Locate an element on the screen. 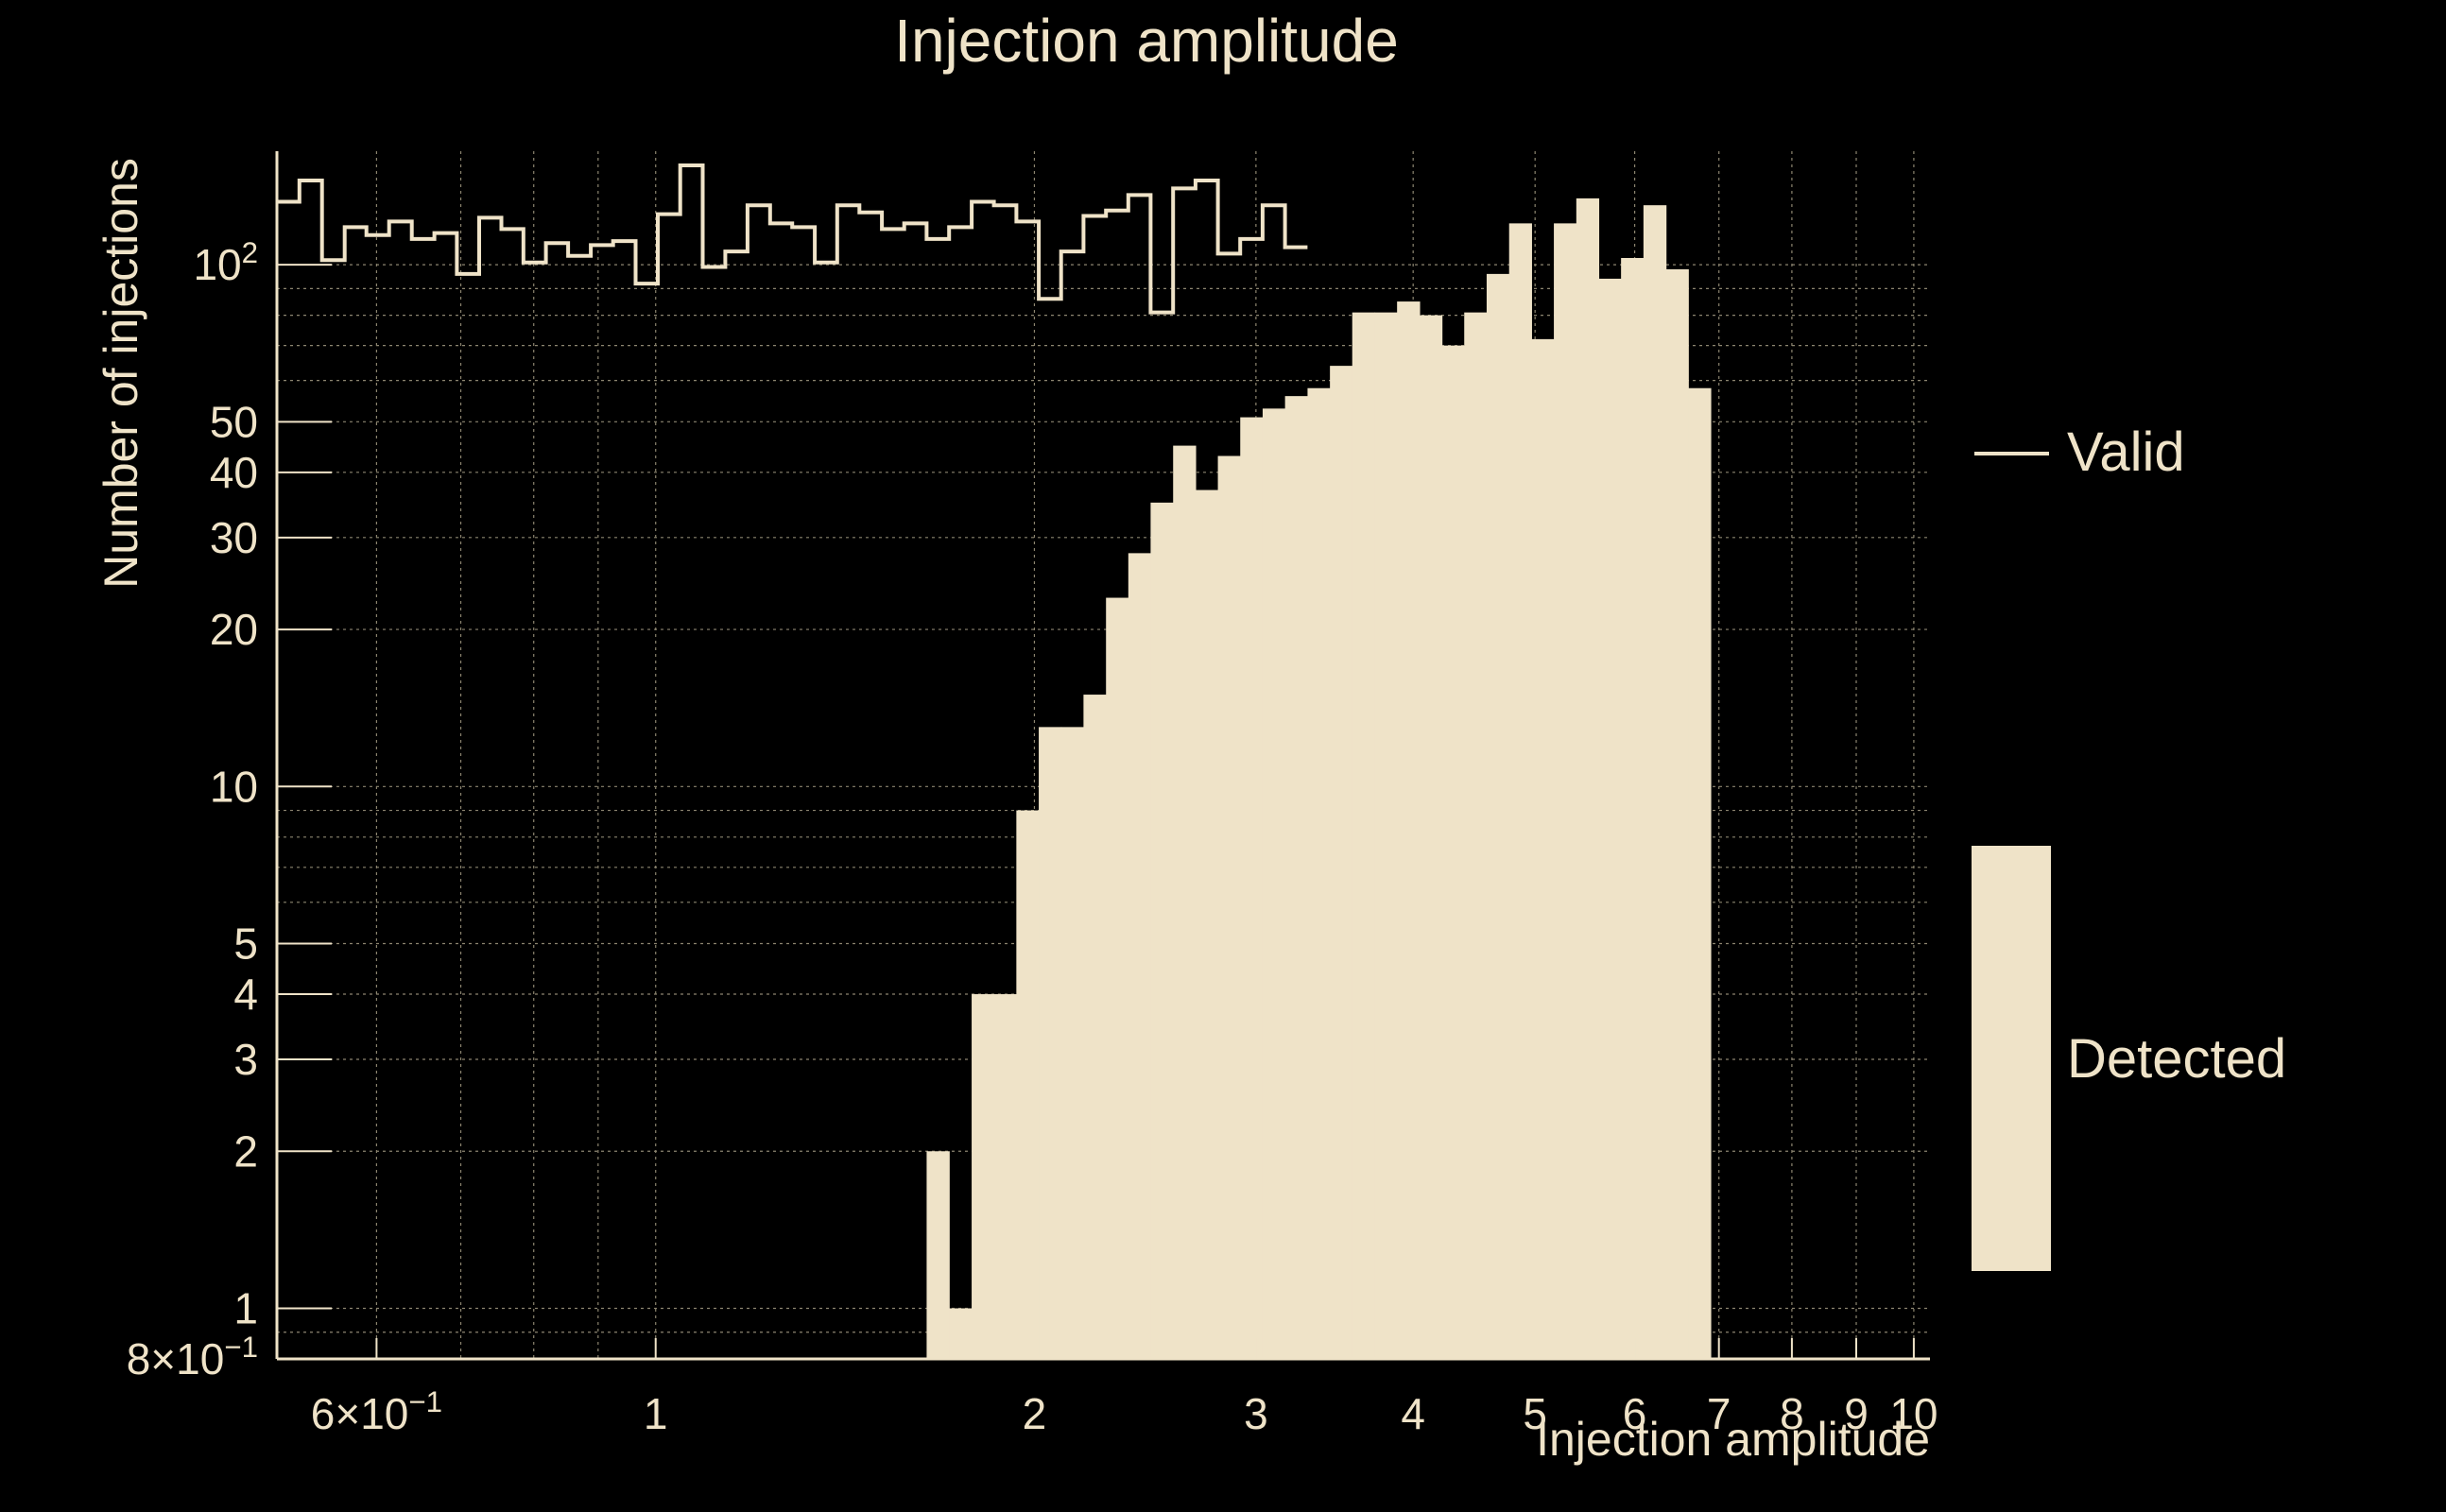 The width and height of the screenshot is (2446, 1512). y-tick-label: 4 is located at coordinates (245, 994).